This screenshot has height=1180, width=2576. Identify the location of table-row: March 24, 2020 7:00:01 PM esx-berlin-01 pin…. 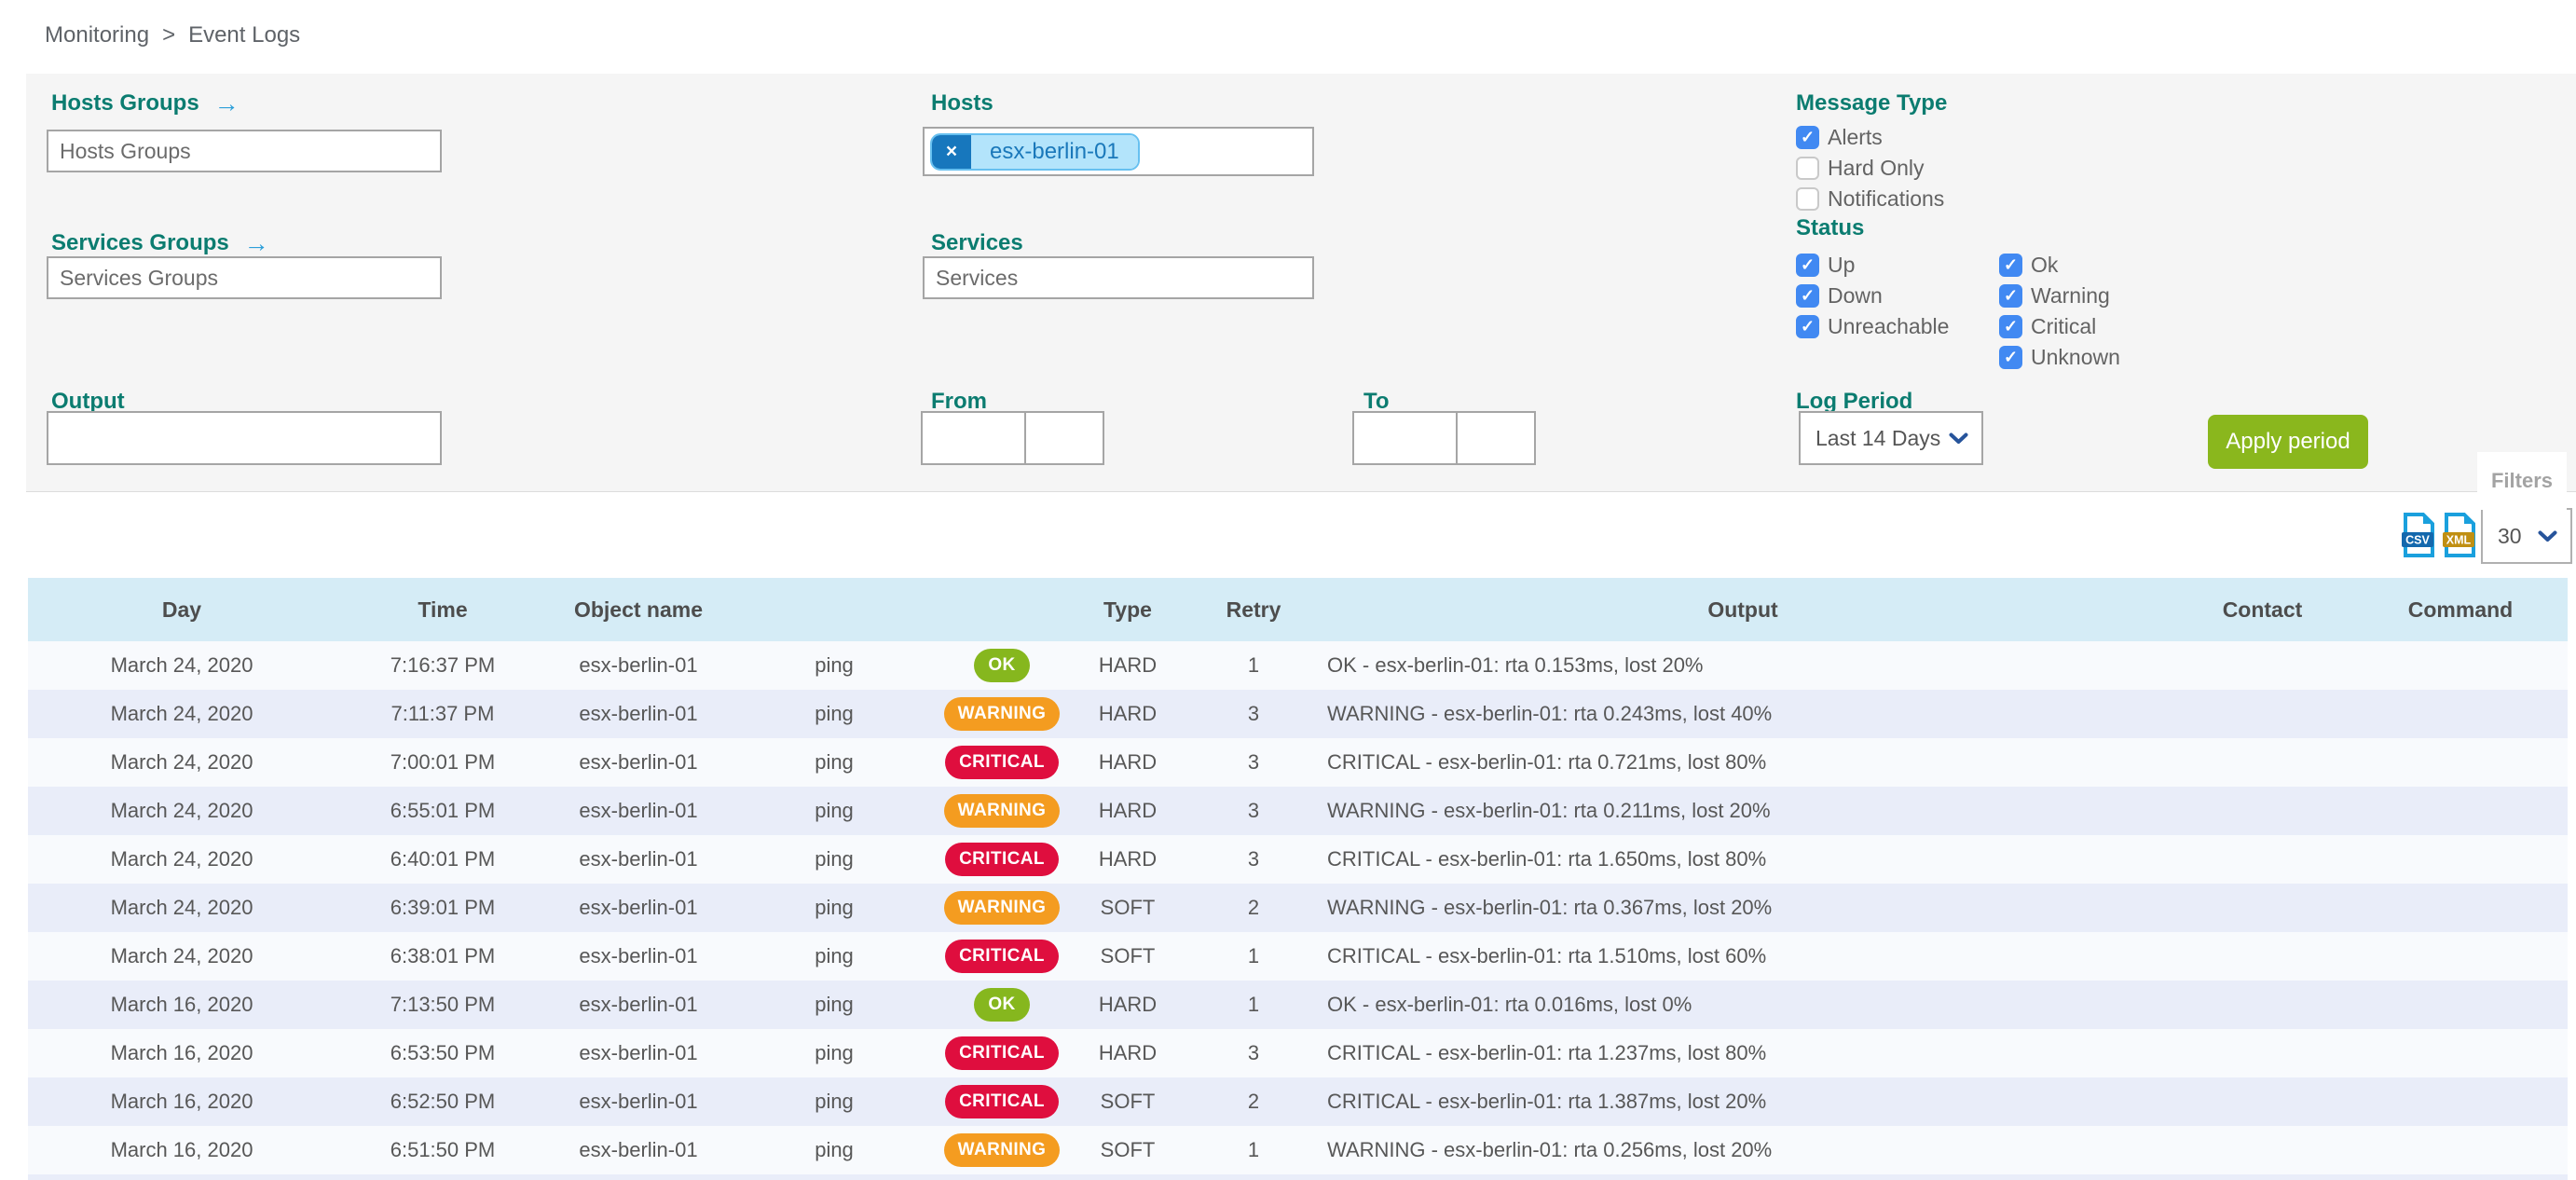
(1298, 762).